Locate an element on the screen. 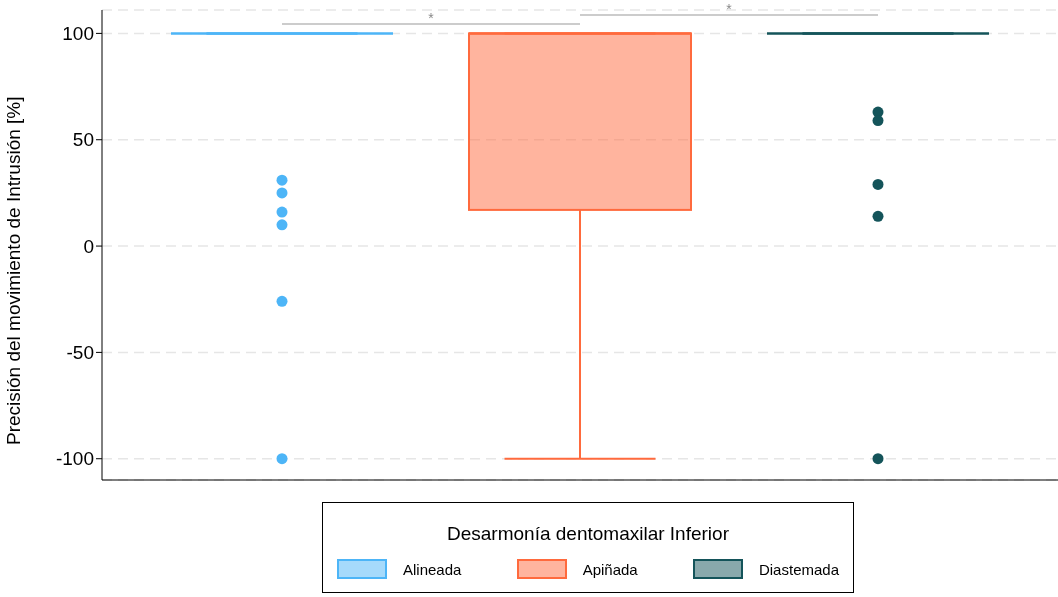  y-tick-label: 0 is located at coordinates (88, 246).